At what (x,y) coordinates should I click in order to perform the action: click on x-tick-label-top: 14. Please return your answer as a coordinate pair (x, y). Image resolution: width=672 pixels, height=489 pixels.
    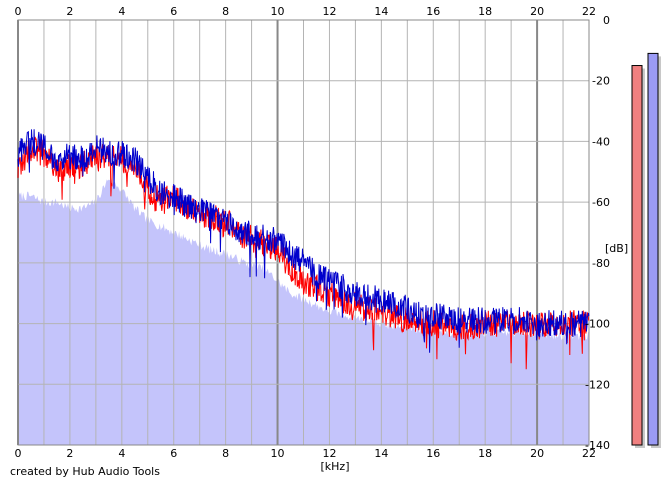
    Looking at the image, I should click on (381, 11).